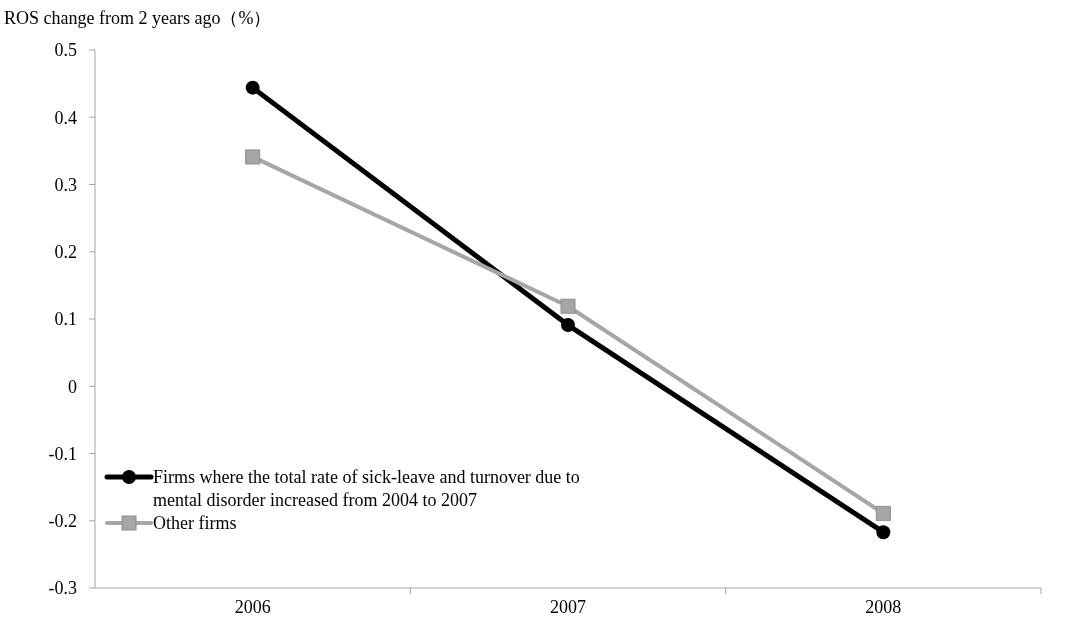  Describe the element at coordinates (65, 319) in the screenshot. I see `y-tick-label: 0.1` at that location.